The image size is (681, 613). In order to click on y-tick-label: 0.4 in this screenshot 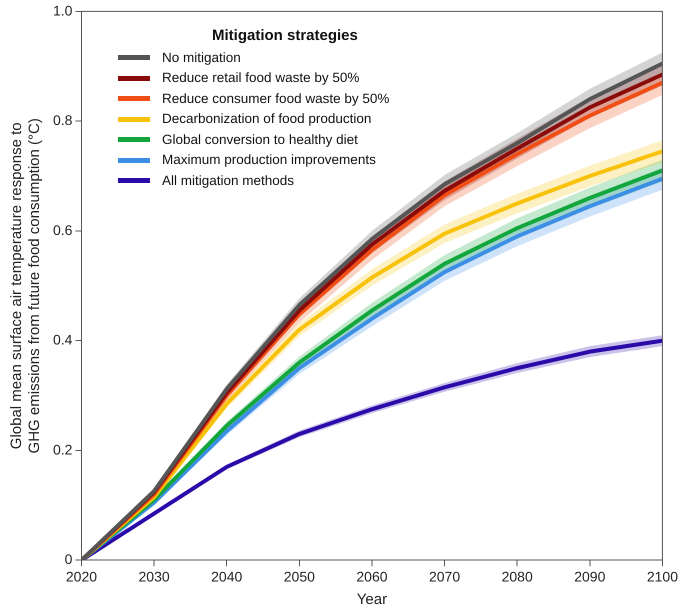, I will do `click(62, 340)`.